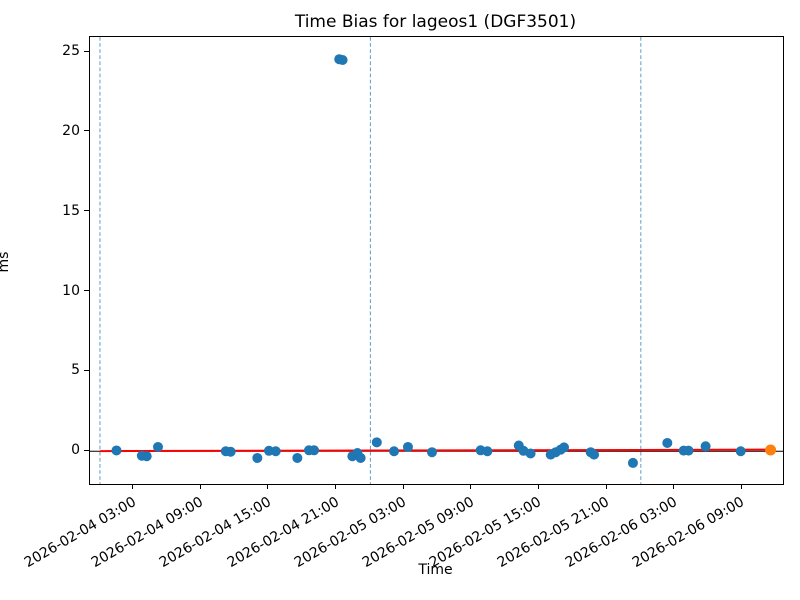 The height and width of the screenshot is (600, 800). What do you see at coordinates (771, 450) in the screenshot?
I see `data-point-latest-measurement` at bounding box center [771, 450].